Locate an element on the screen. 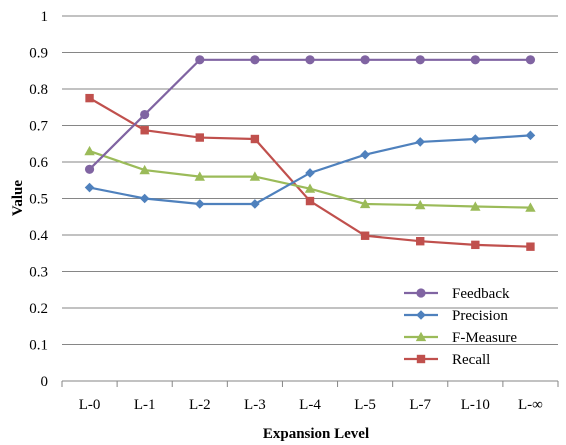 This screenshot has width=566, height=445. y-tick-label: 0.7 is located at coordinates (38, 127).